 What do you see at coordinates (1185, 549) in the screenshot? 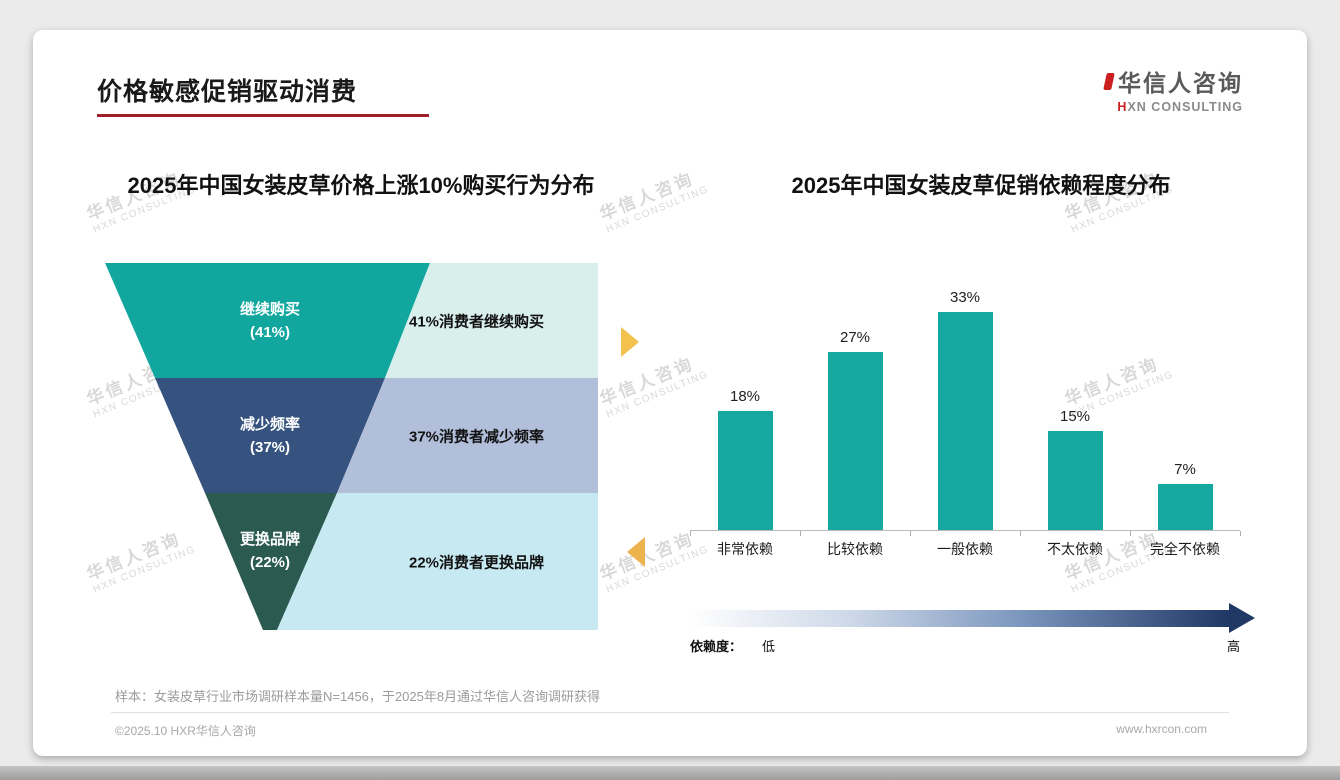
I see `bar-category-label: 完全不依赖` at bounding box center [1185, 549].